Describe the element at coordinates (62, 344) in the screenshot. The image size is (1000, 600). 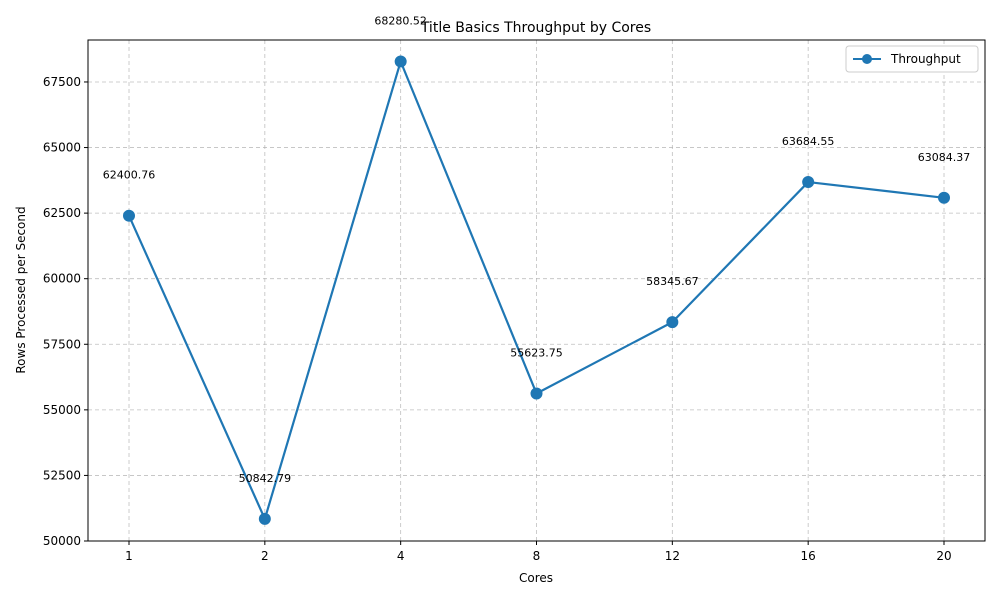
I see `y-tick-label: 57500` at that location.